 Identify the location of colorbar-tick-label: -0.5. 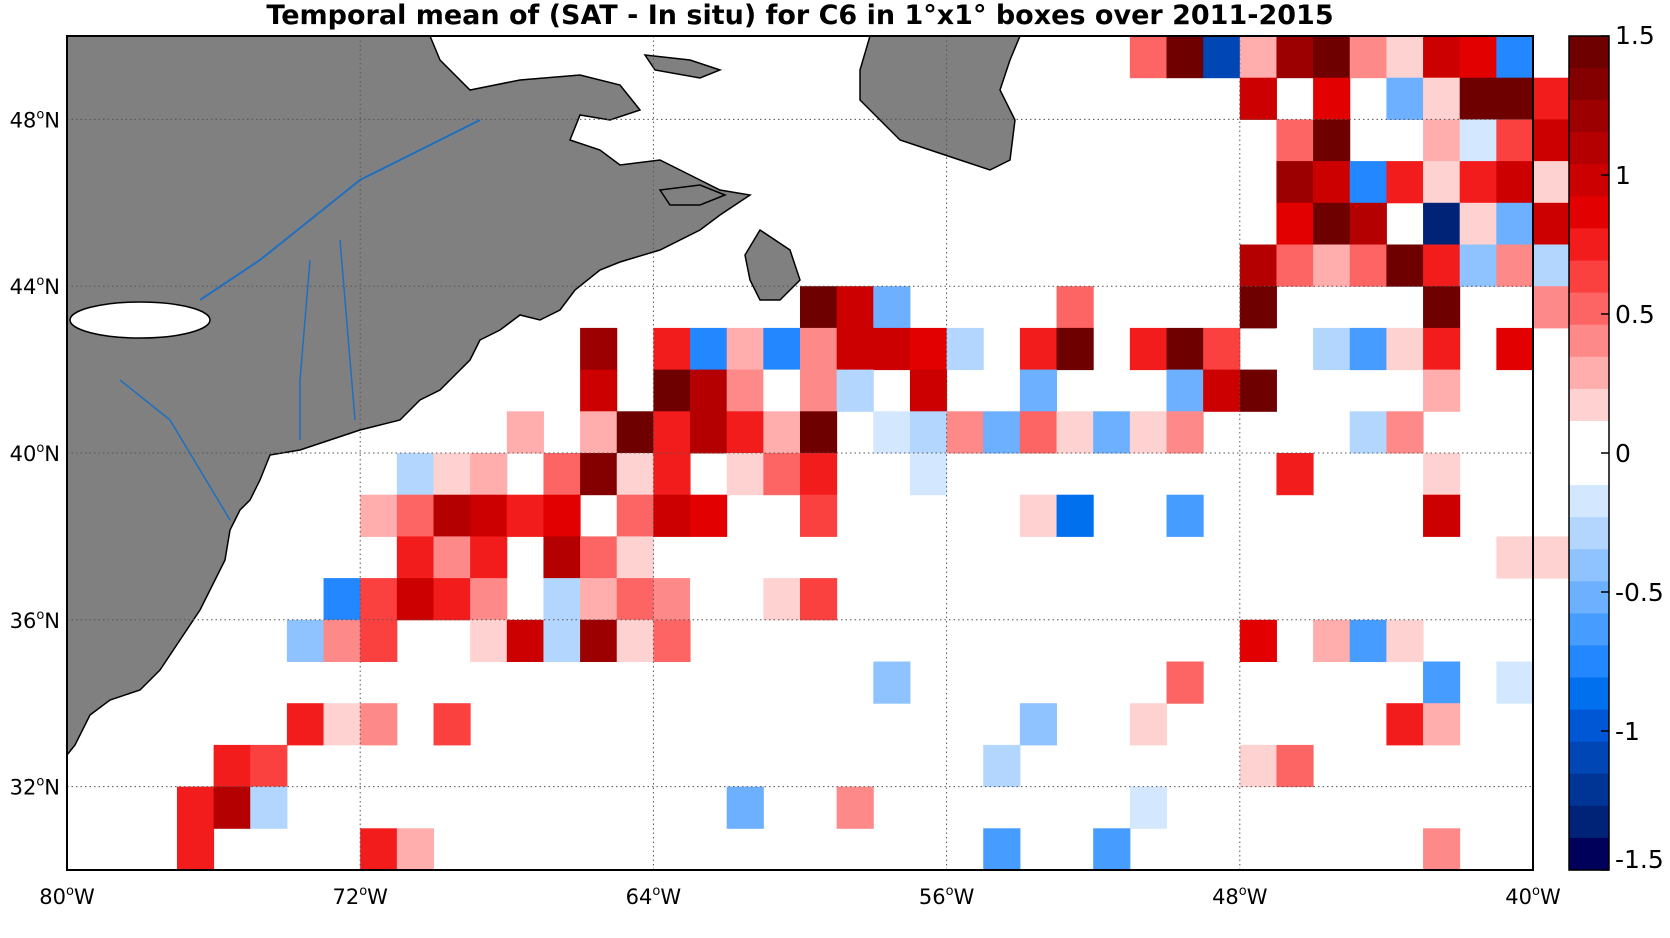
(1639, 592).